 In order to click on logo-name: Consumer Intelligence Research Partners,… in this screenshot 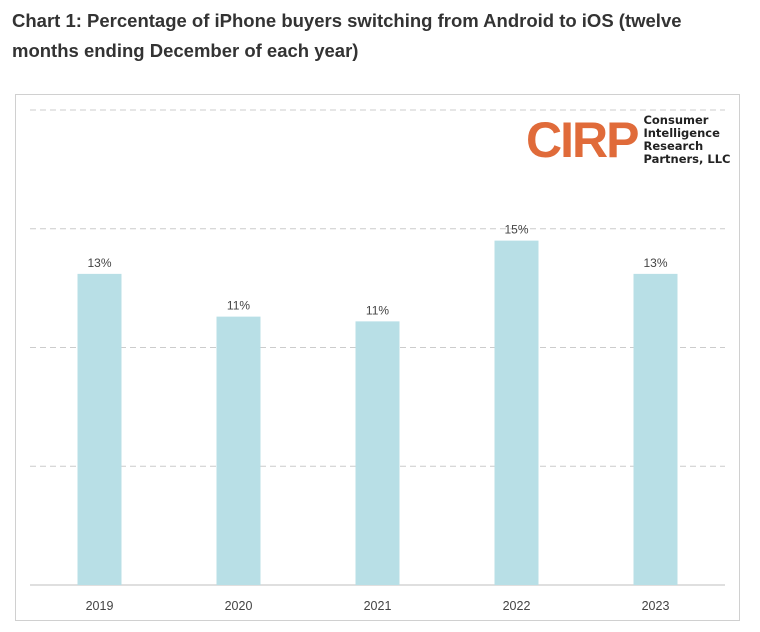, I will do `click(686, 140)`.